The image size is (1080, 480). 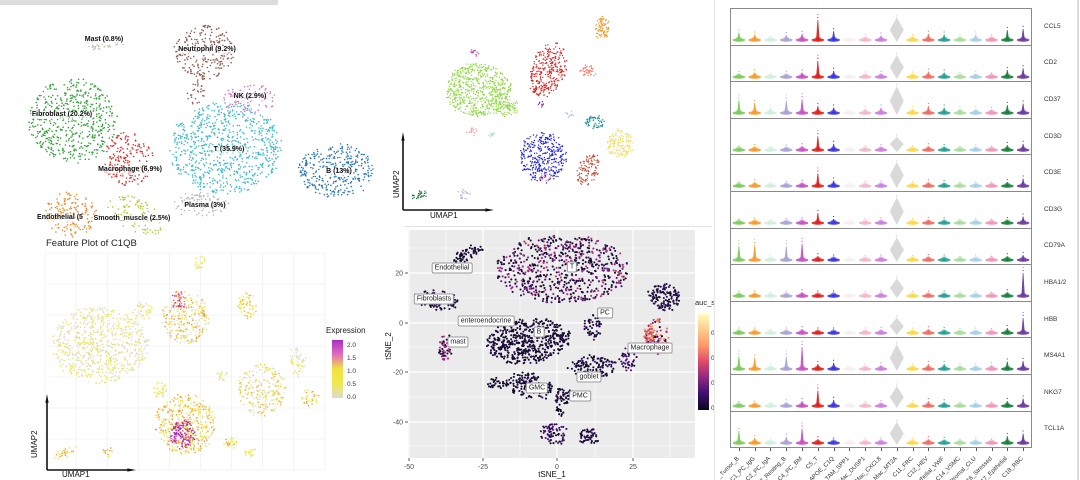 I want to click on auc-tick-label: 0.1, so click(x=712, y=383).